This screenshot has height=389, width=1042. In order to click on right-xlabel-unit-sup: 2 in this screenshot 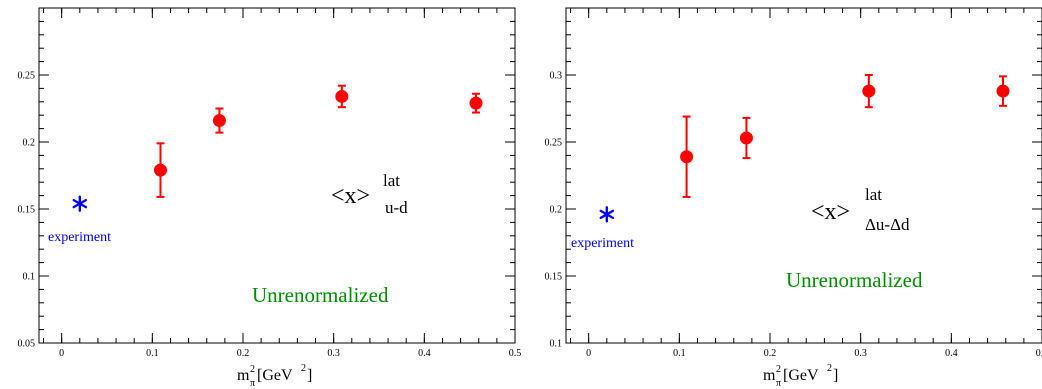, I will do `click(829, 368)`.